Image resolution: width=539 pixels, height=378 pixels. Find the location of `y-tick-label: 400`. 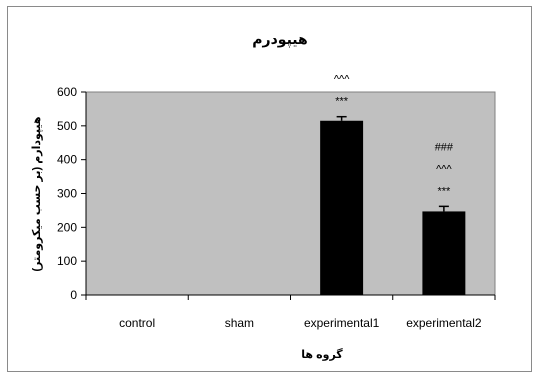

y-tick-label: 400 is located at coordinates (67, 160).